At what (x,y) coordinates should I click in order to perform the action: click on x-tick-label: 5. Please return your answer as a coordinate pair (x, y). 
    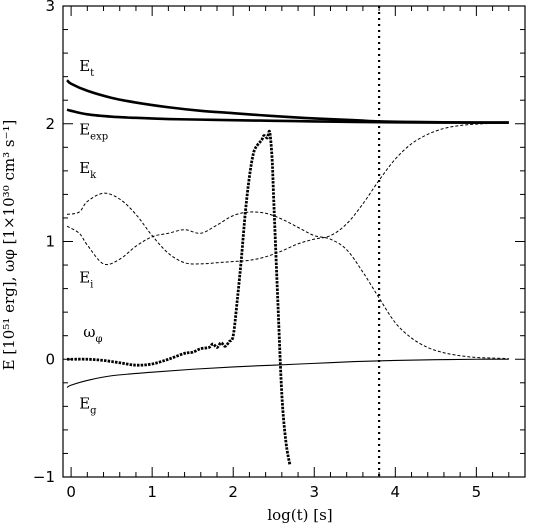
    Looking at the image, I should click on (477, 492).